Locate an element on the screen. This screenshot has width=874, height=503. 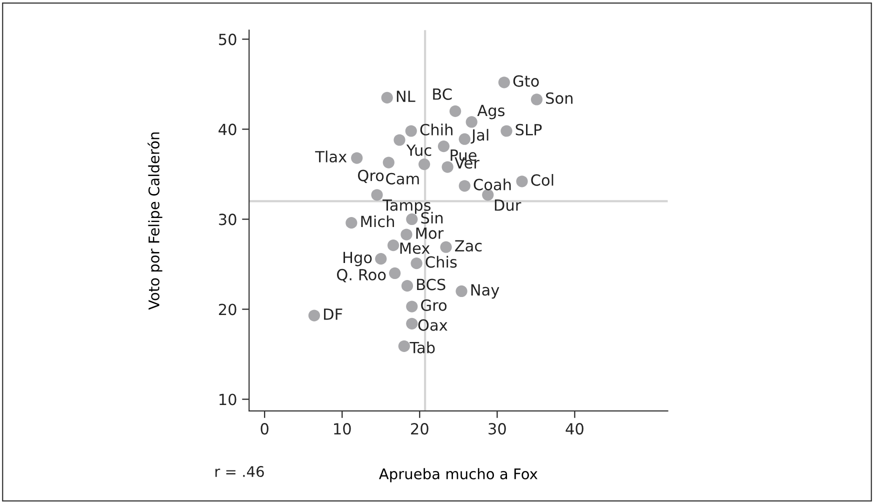
y-tick-label: 20 is located at coordinates (227, 310).